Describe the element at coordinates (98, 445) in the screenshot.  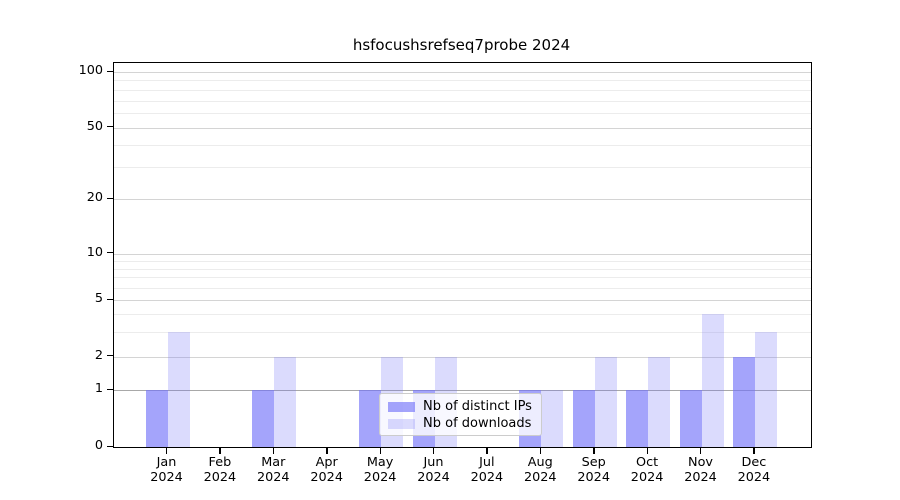
I see `y-tick-label-0: 0` at that location.